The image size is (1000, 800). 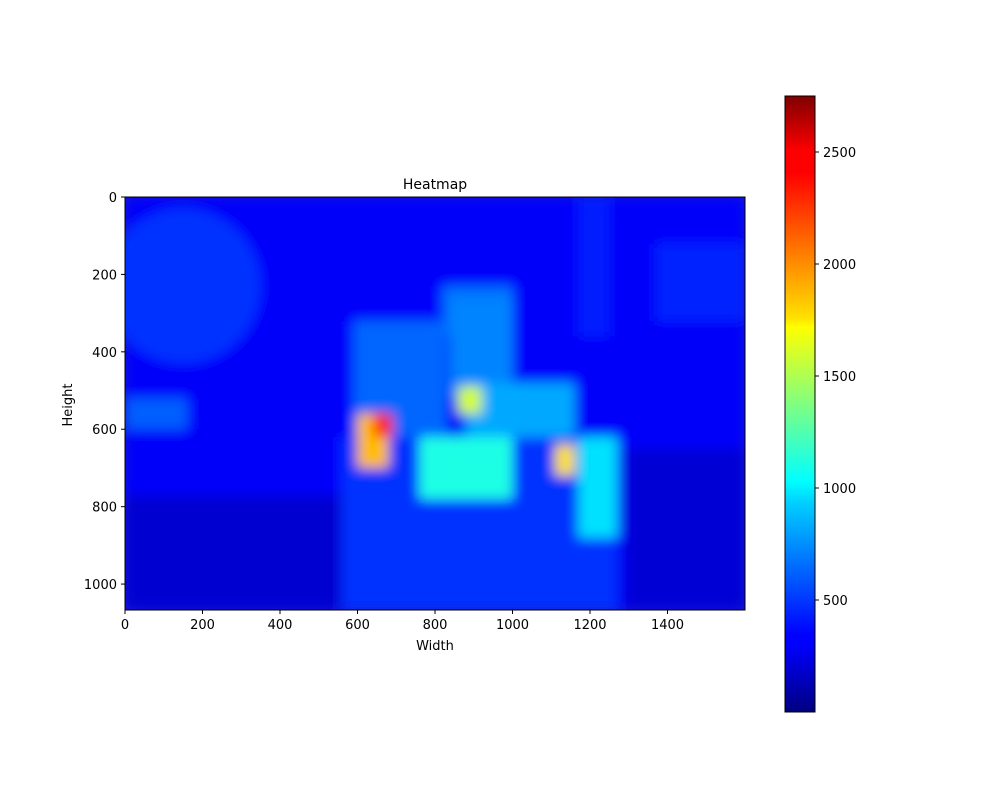 I want to click on colorbar-ticks: 500 1000 1500 2000 2500, so click(x=835, y=377).